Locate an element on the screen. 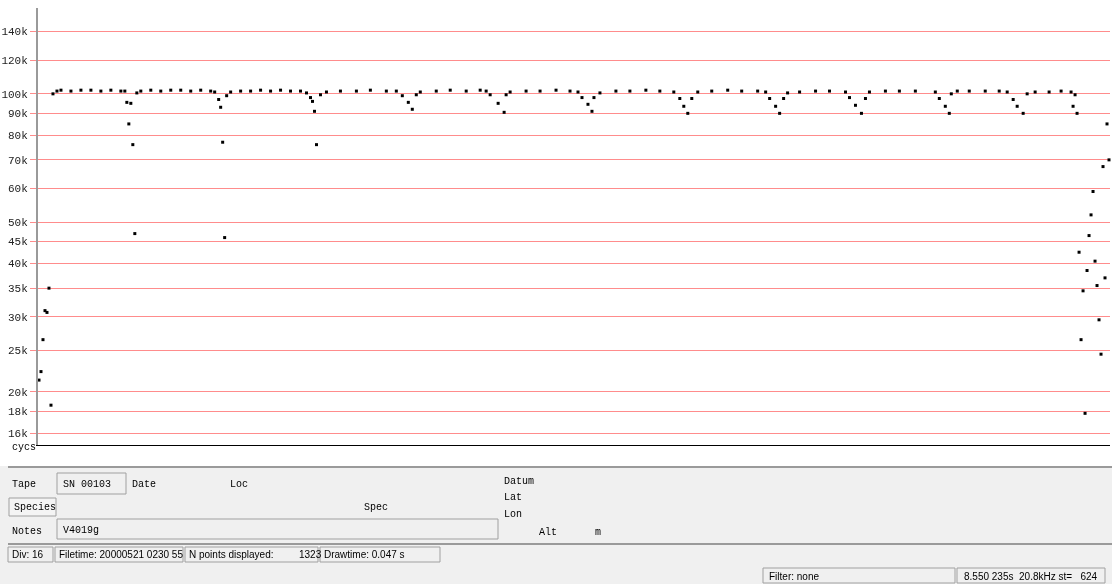 The height and width of the screenshot is (584, 1112). text: Div: 16 is located at coordinates (28, 554).